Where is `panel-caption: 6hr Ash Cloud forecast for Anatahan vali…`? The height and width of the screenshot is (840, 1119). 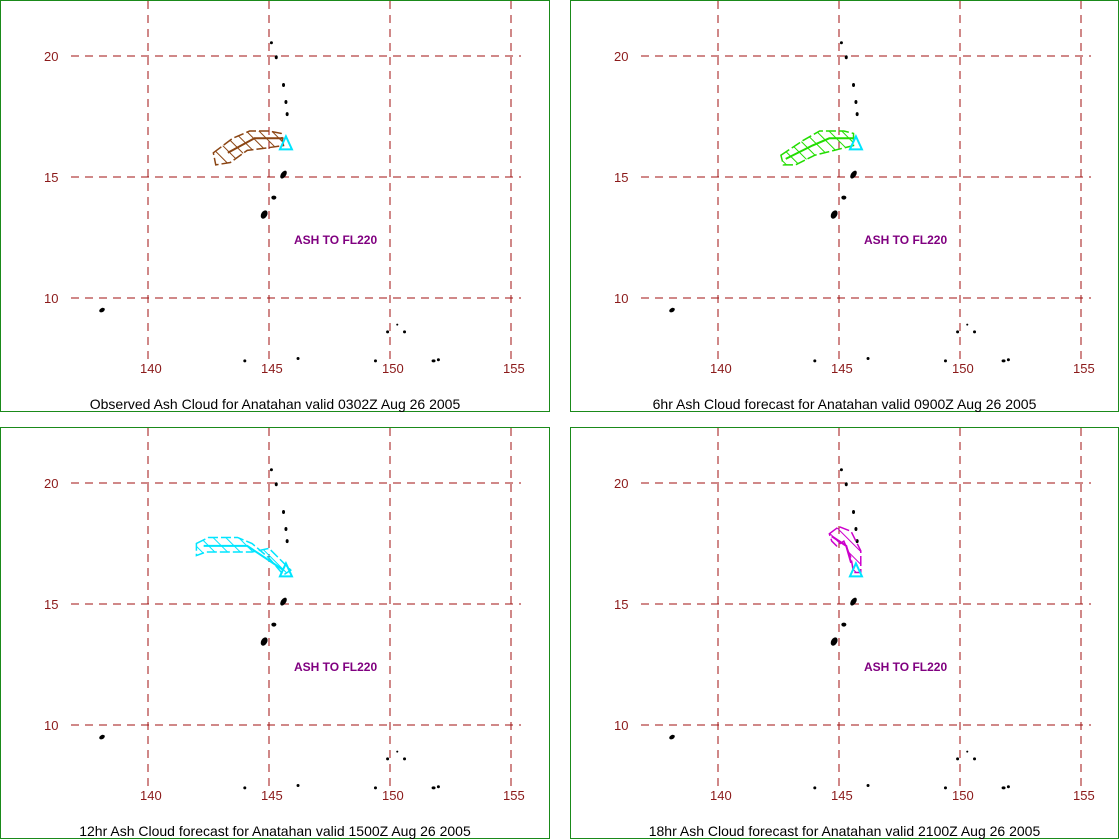 panel-caption: 6hr Ash Cloud forecast for Anatahan vali… is located at coordinates (844, 404).